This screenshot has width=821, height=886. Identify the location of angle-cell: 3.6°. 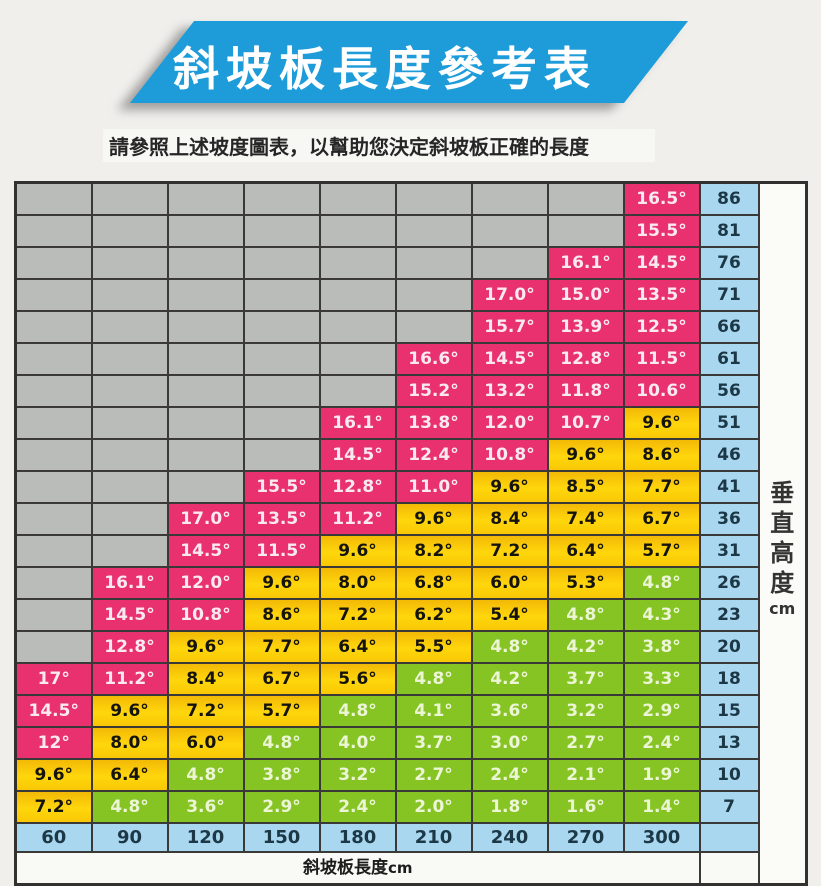
(205, 807).